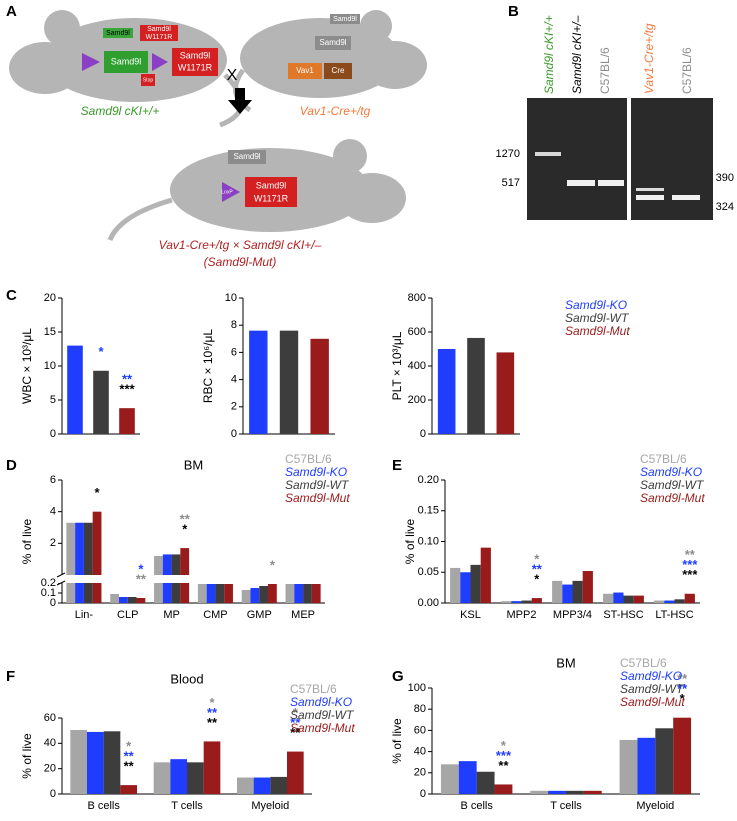 Image resolution: width=737 pixels, height=821 pixels. What do you see at coordinates (191, 579) in the screenshot?
I see `axis-break` at bounding box center [191, 579].